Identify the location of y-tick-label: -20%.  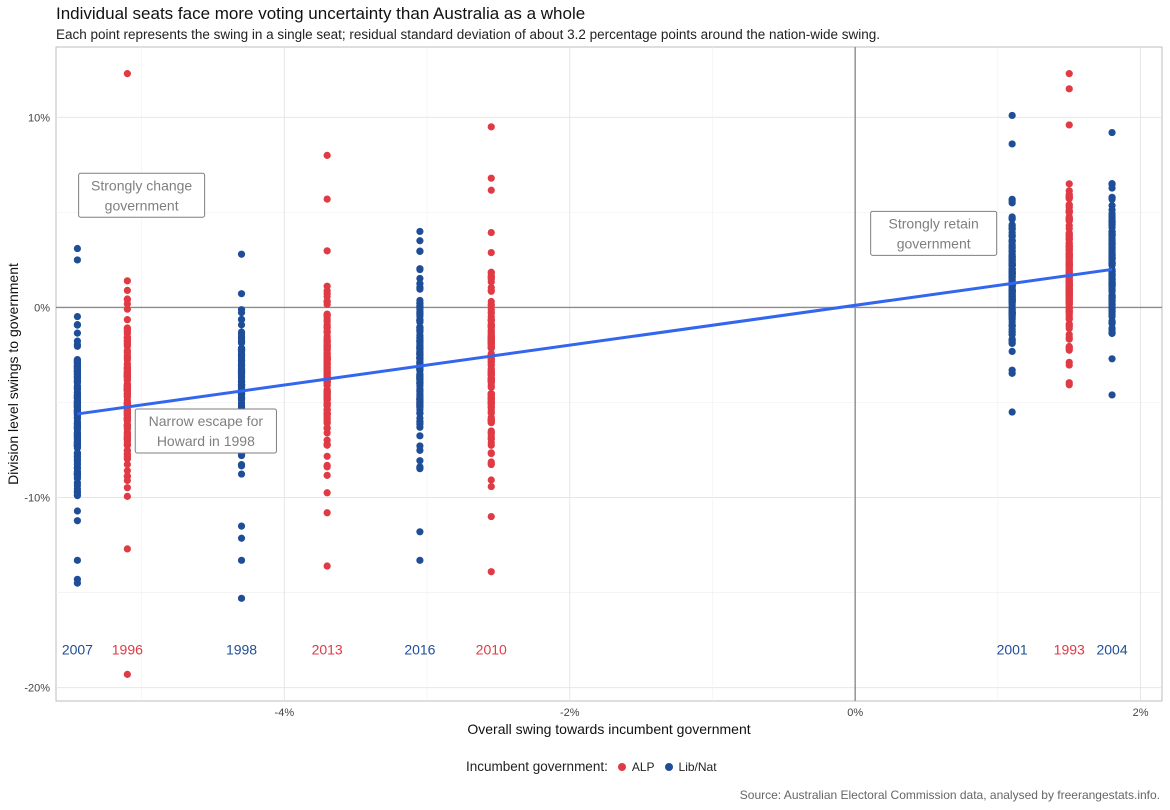
(37, 689).